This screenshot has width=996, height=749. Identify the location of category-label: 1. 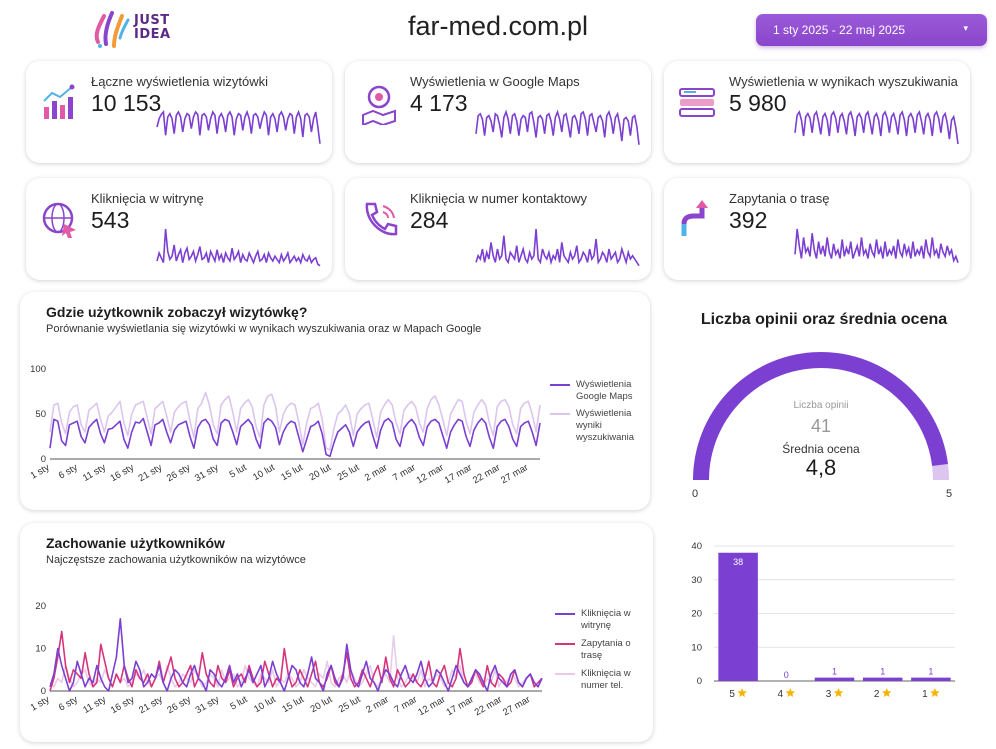
(925, 694).